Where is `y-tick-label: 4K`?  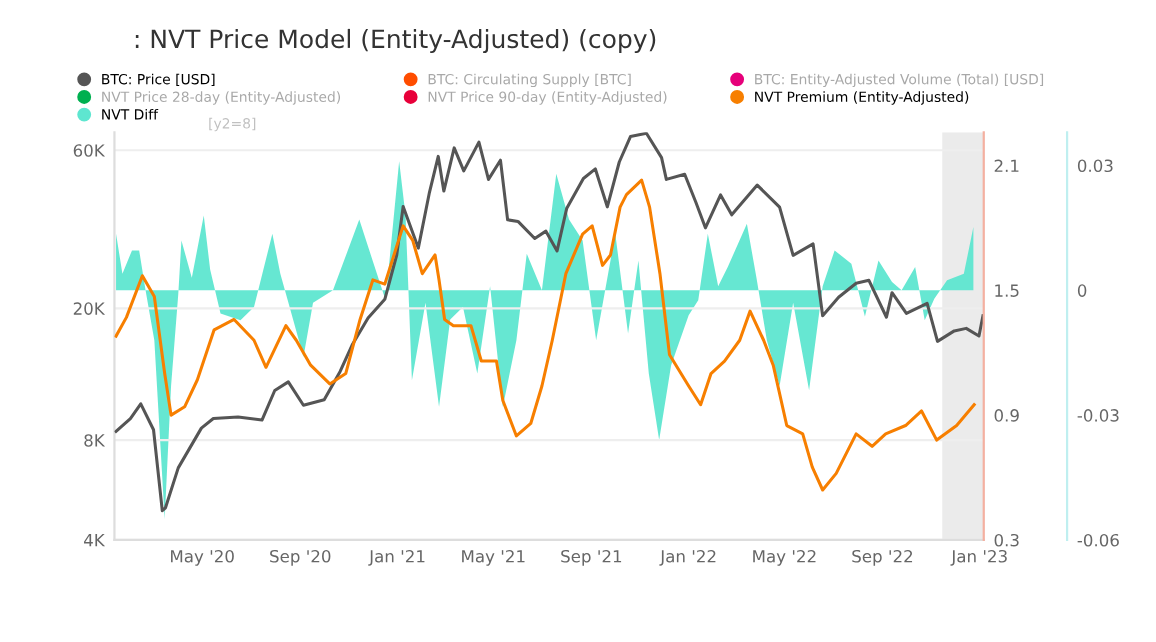
y-tick-label: 4K is located at coordinates (95, 540).